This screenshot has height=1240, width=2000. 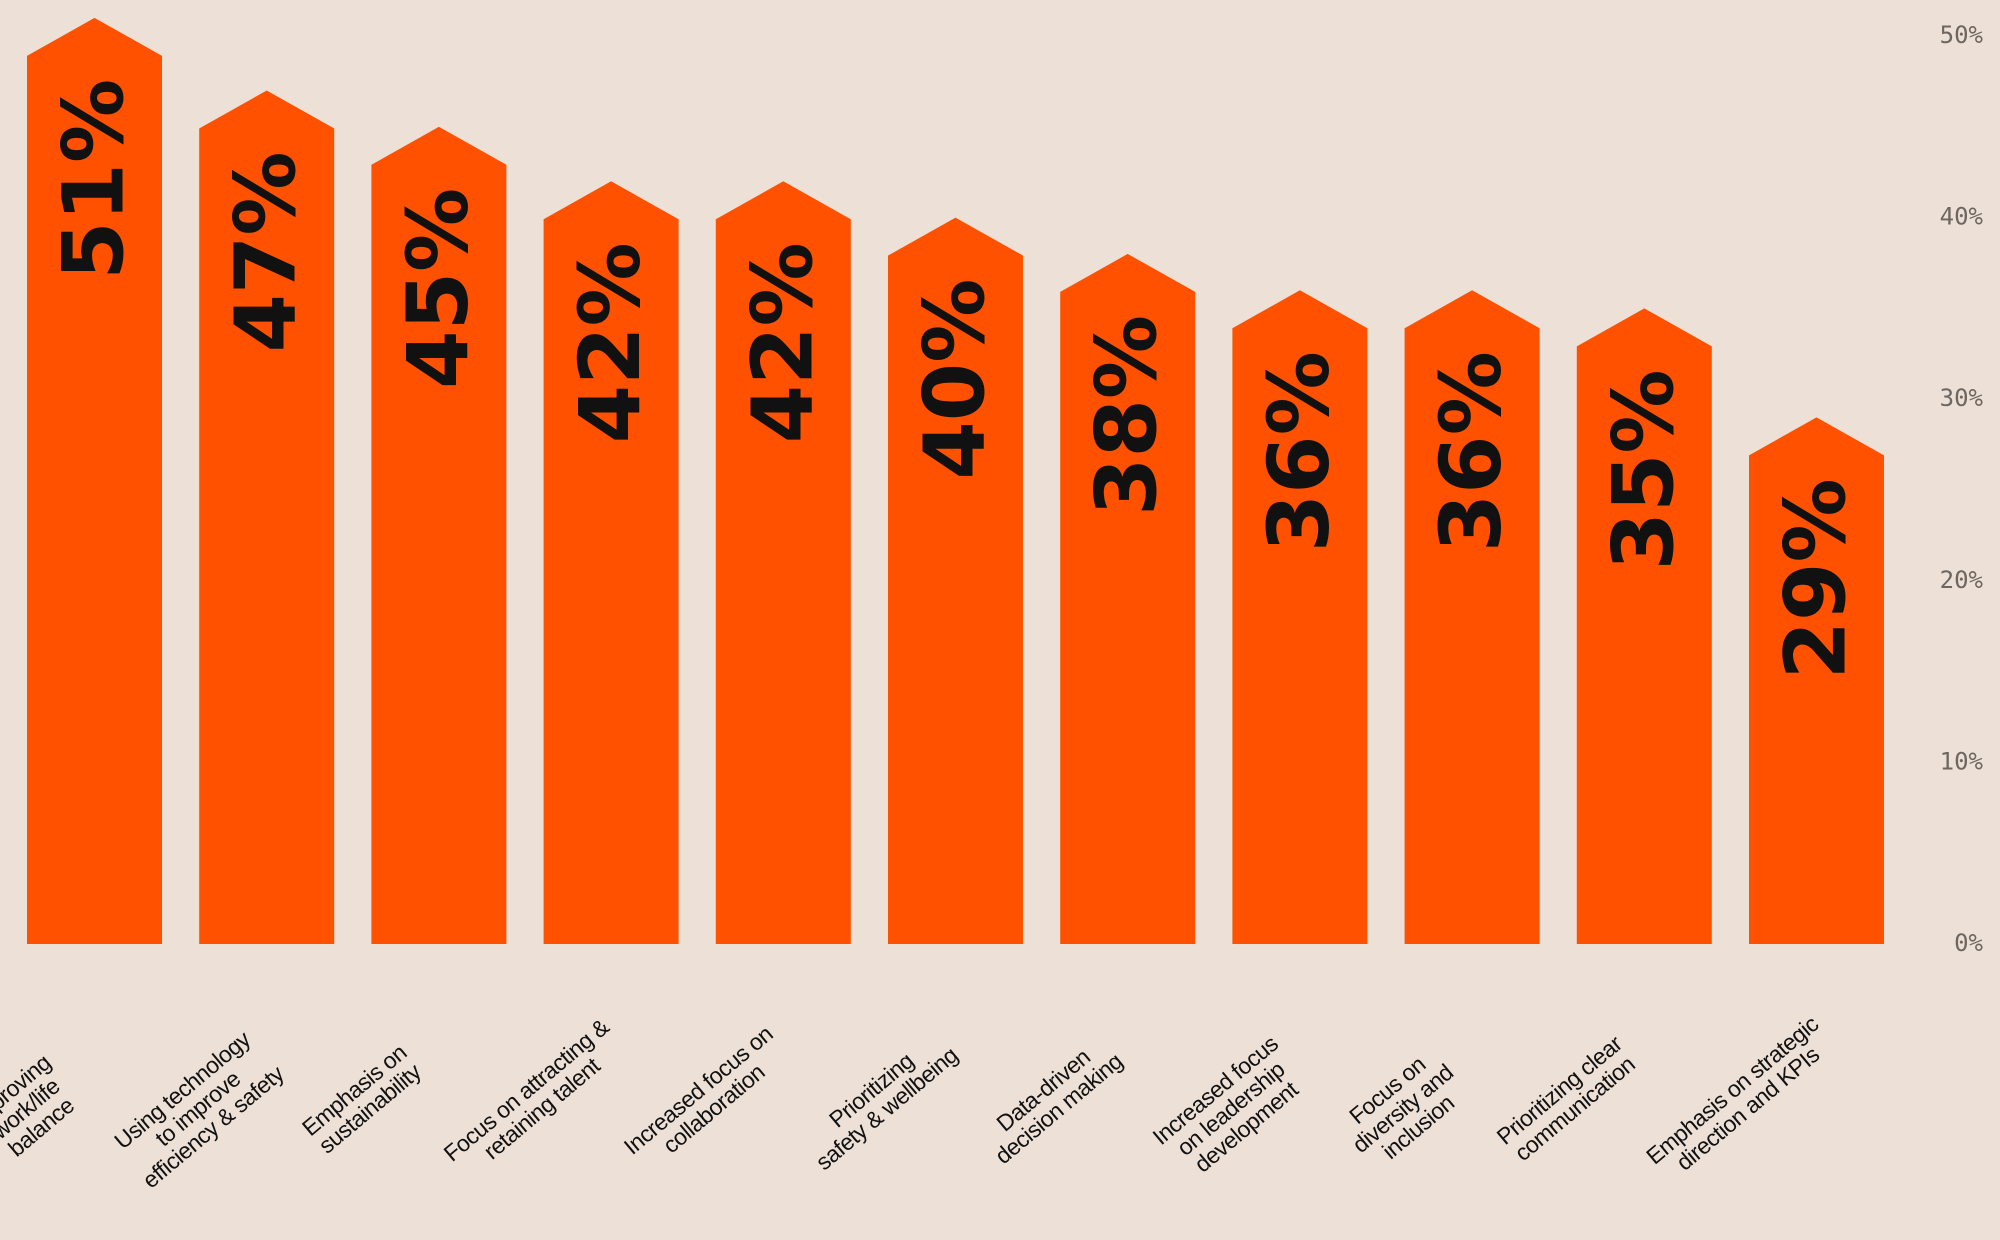 I want to click on value-label: 45%, so click(x=438, y=288).